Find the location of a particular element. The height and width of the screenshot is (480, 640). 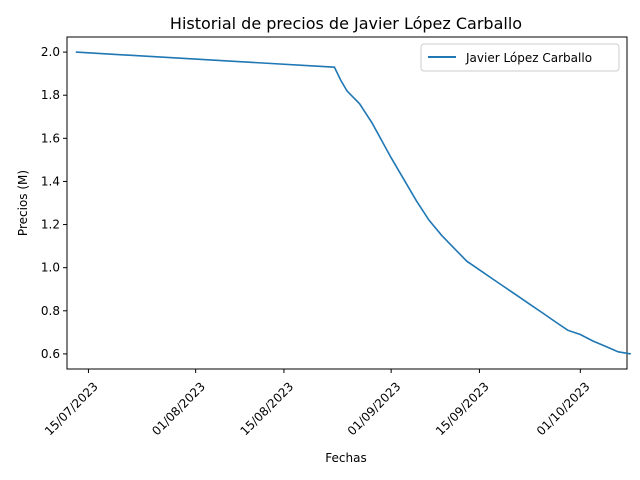

x-tick-label: 01/10/2023 is located at coordinates (563, 408).